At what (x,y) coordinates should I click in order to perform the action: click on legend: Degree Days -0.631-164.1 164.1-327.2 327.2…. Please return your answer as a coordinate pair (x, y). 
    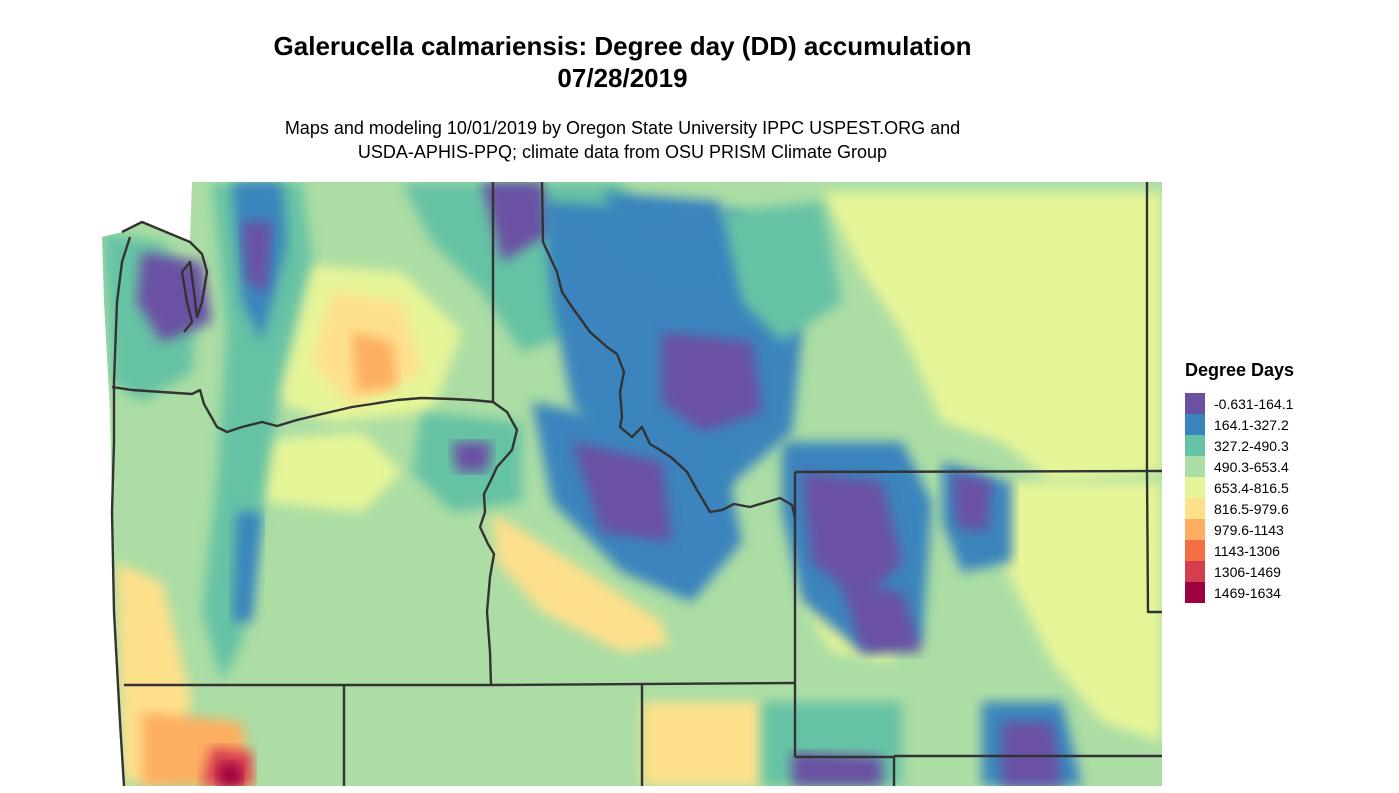
    Looking at the image, I should click on (1239, 481).